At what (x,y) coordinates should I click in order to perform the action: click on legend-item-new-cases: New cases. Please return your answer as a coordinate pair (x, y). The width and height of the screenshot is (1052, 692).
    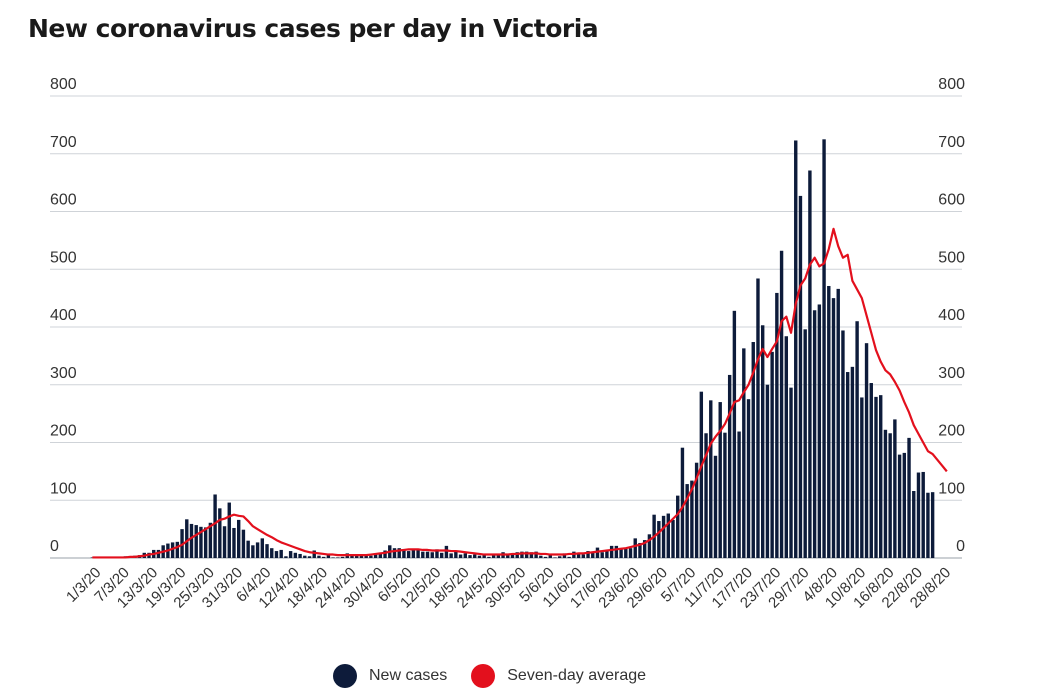
    Looking at the image, I should click on (390, 676).